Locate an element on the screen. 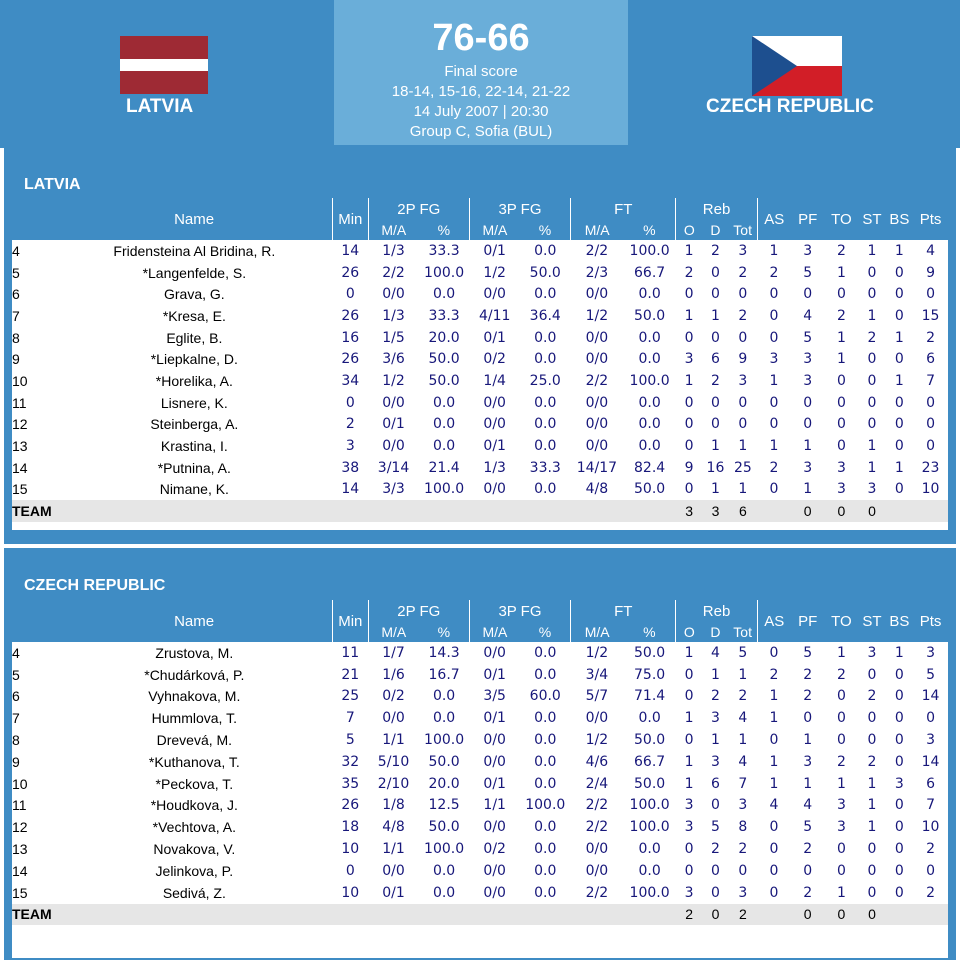 The height and width of the screenshot is (960, 960). team-reb-o: 3 is located at coordinates (689, 511).